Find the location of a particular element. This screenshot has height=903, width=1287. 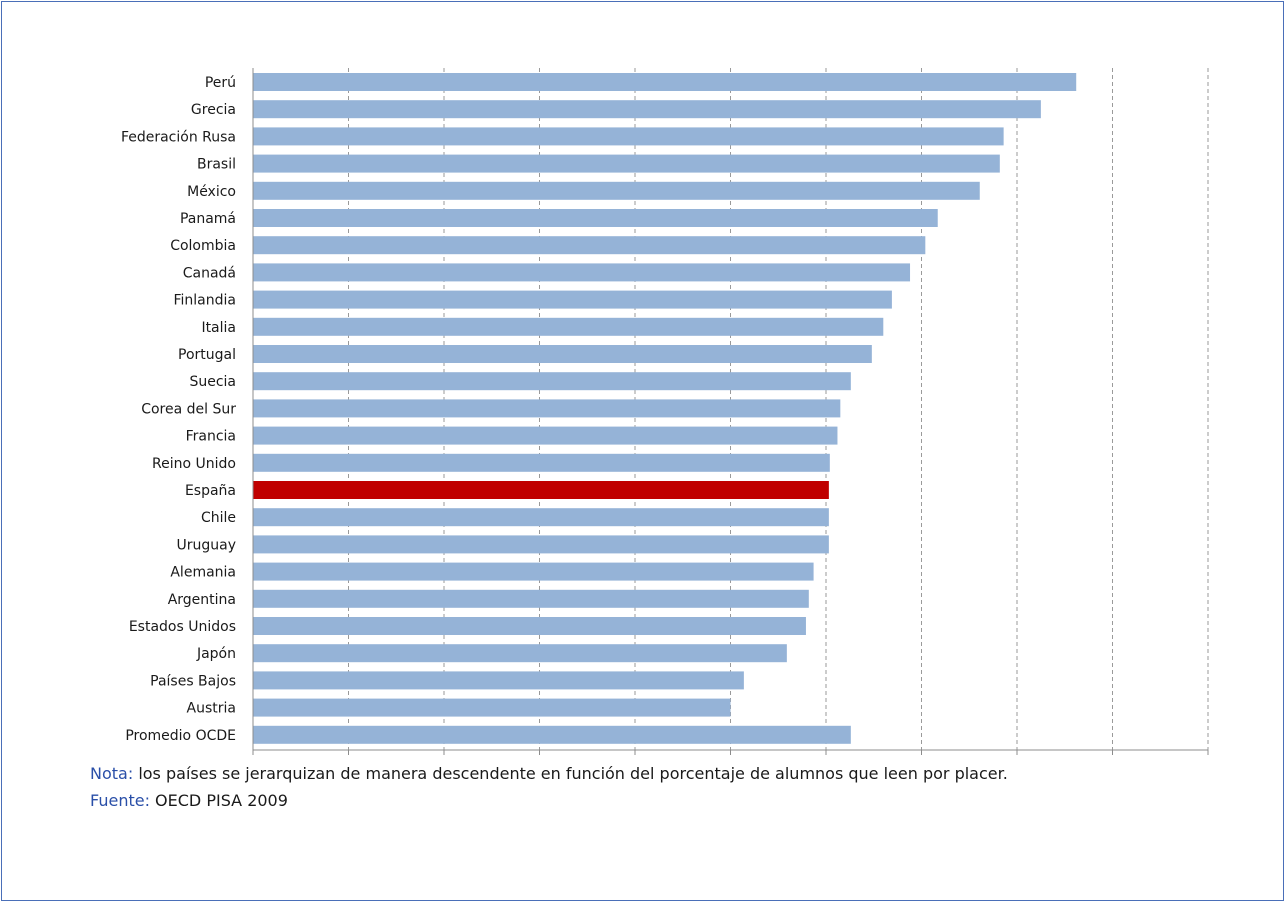

category-label: Panamá is located at coordinates (208, 219).